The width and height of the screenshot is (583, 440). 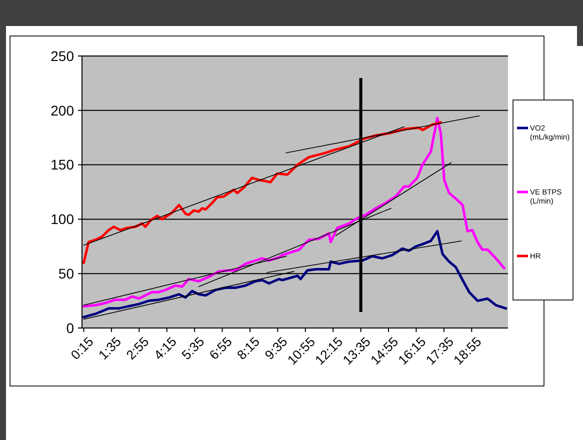 What do you see at coordinates (62, 164) in the screenshot?
I see `y-tick-label: 150` at bounding box center [62, 164].